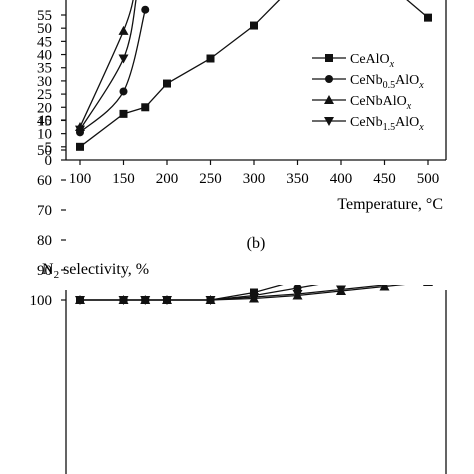 This screenshot has width=474, height=474. What do you see at coordinates (48, 269) in the screenshot?
I see `bottom-y-axis-label-pre: N` at bounding box center [48, 269].